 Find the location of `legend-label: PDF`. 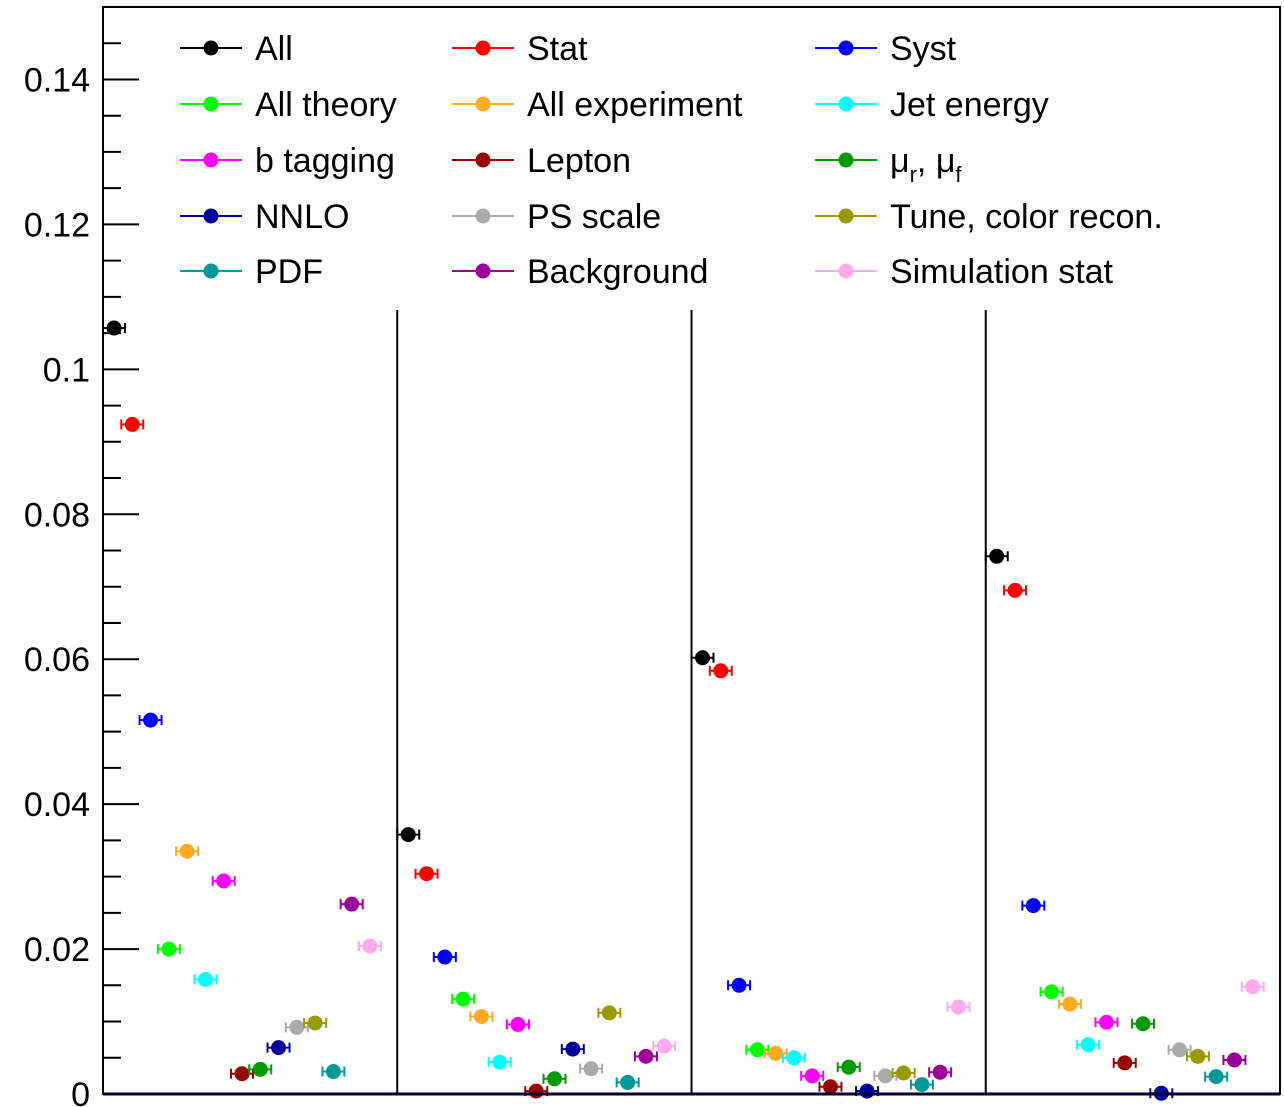

legend-label: PDF is located at coordinates (289, 272).